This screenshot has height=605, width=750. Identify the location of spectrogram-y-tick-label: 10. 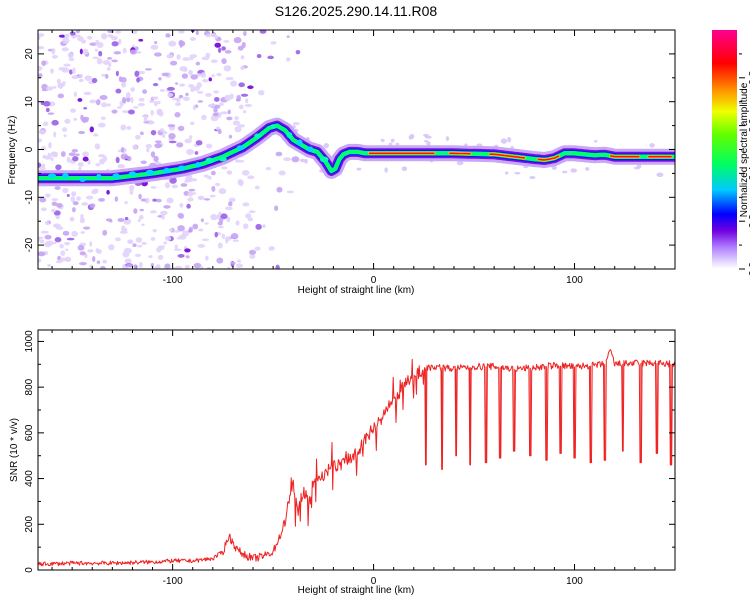
(29, 102).